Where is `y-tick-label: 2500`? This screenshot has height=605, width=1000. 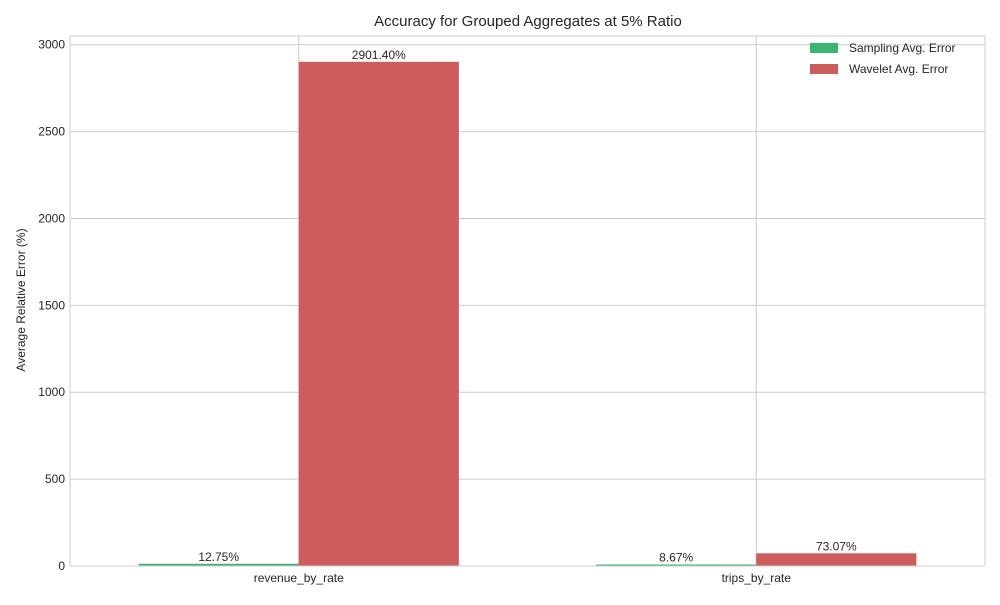
y-tick-label: 2500 is located at coordinates (51, 132).